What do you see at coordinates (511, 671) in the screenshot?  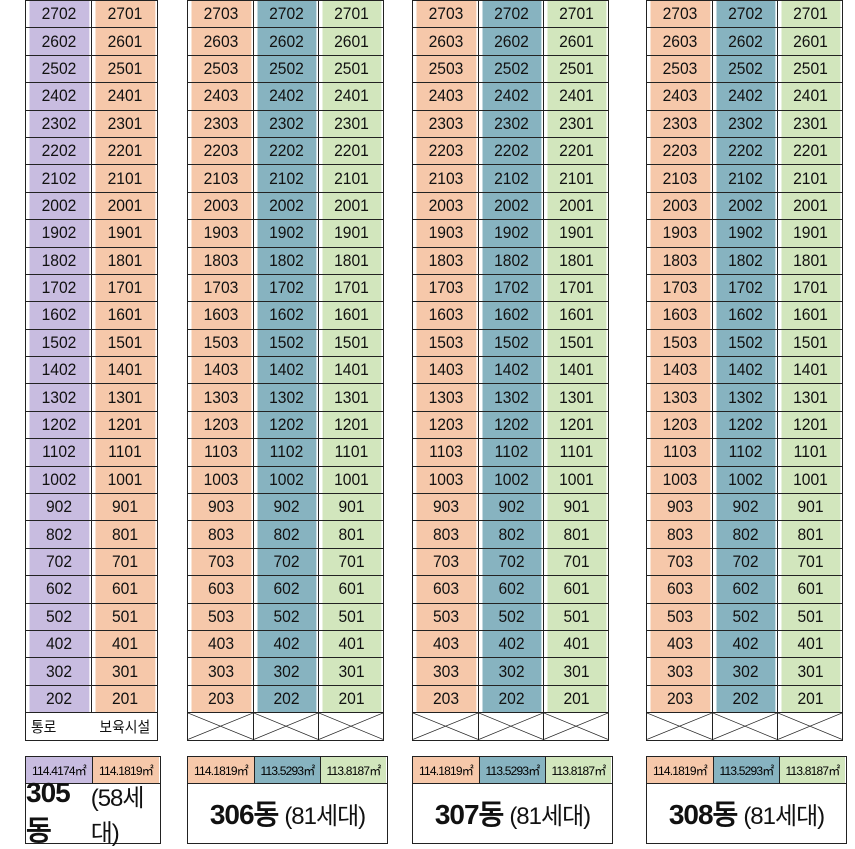 I see `floor-row: 303 302 301` at bounding box center [511, 671].